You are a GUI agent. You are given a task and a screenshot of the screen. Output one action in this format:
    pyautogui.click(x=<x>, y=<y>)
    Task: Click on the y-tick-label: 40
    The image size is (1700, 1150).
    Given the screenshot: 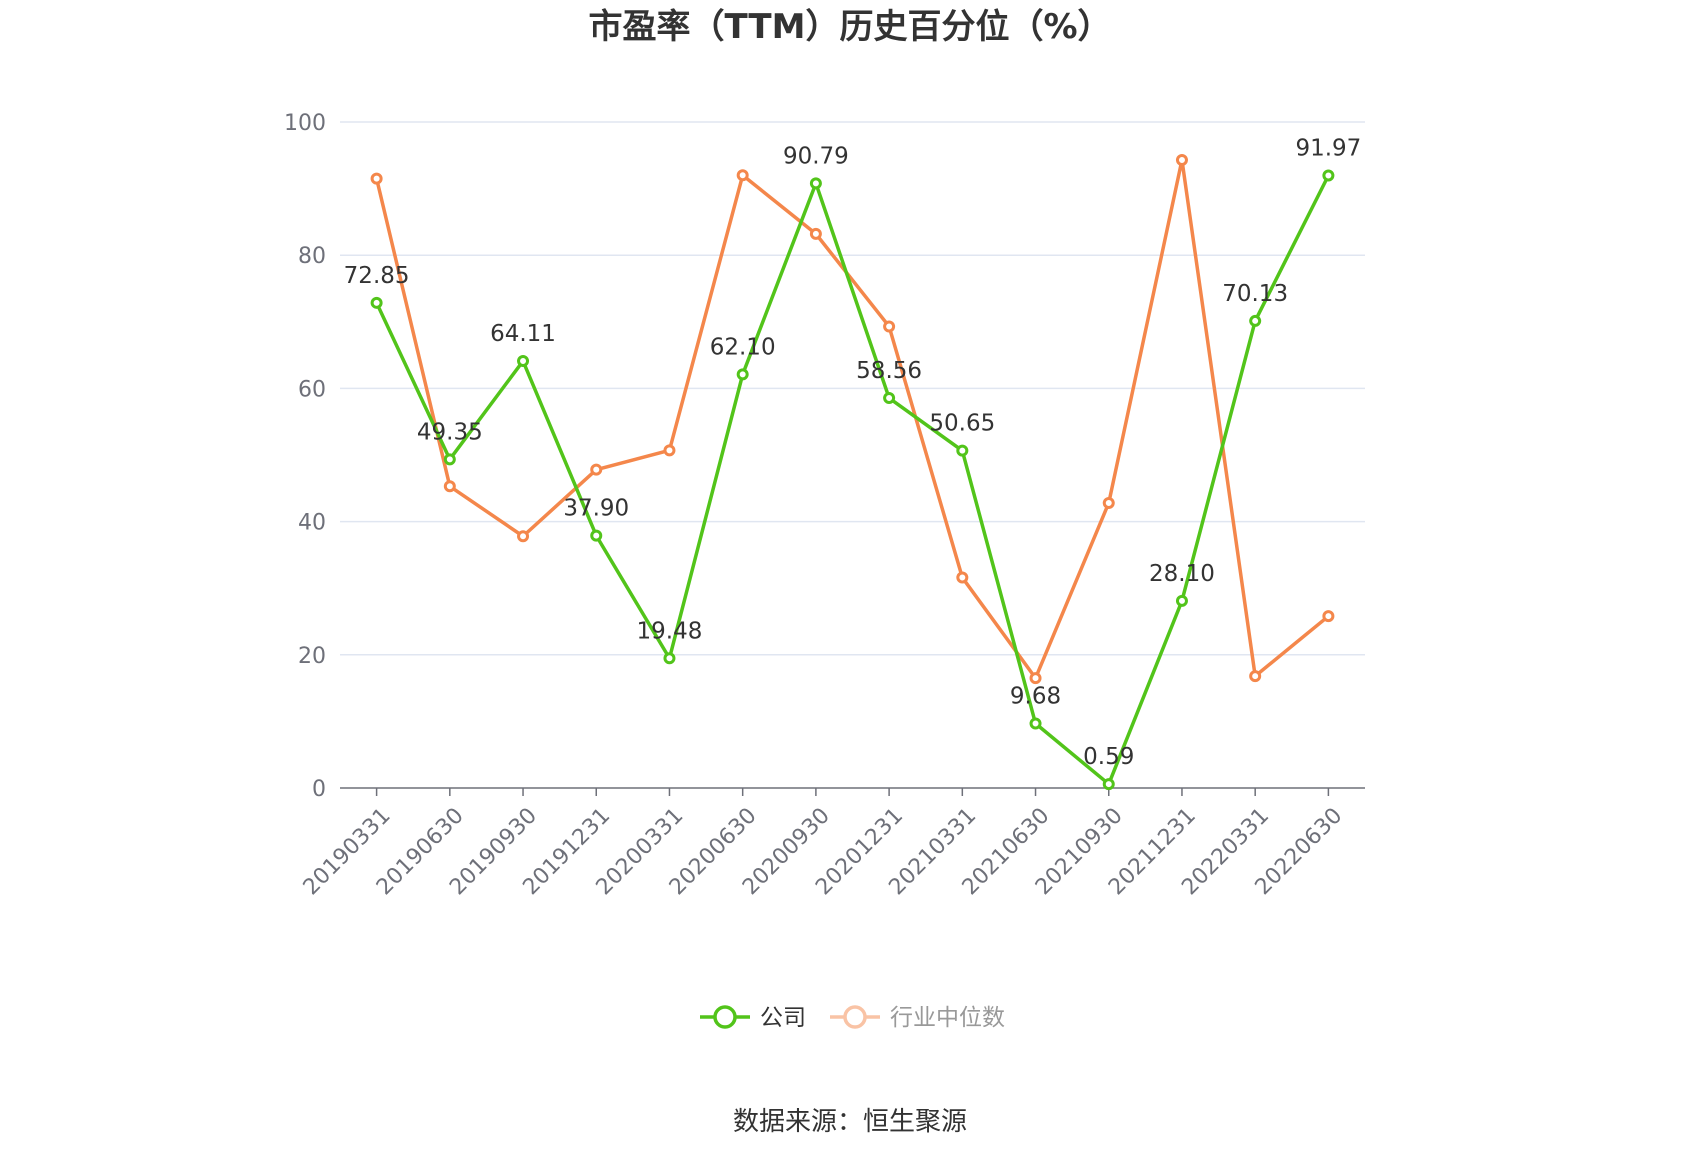 What is the action you would take?
    pyautogui.click(x=312, y=523)
    